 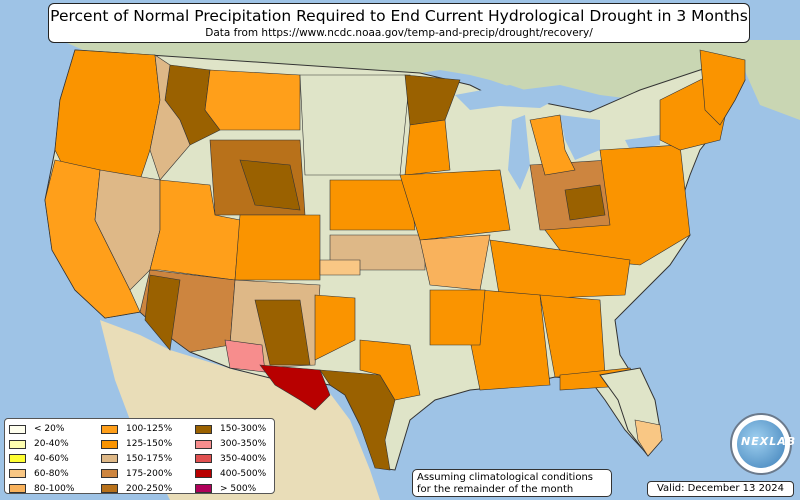 I want to click on legend-item: 100-125%, so click(x=136, y=429).